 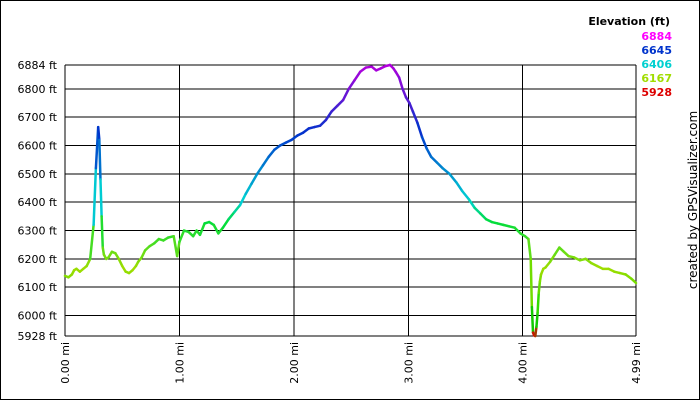 What do you see at coordinates (179, 363) in the screenshot?
I see `x-tick-label: 1.00 mi` at bounding box center [179, 363].